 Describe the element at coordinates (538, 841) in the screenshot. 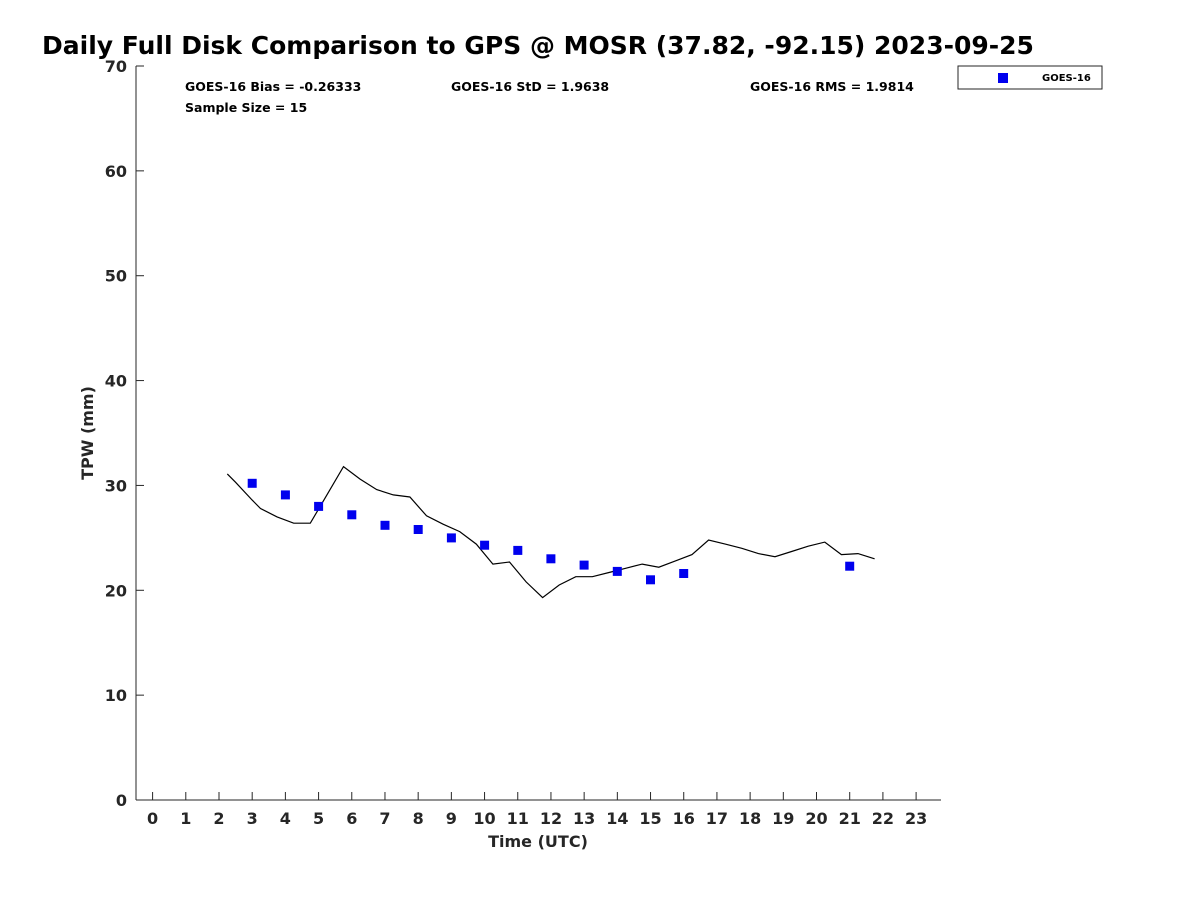

I see `x-axis-label: Time (UTC)` at that location.